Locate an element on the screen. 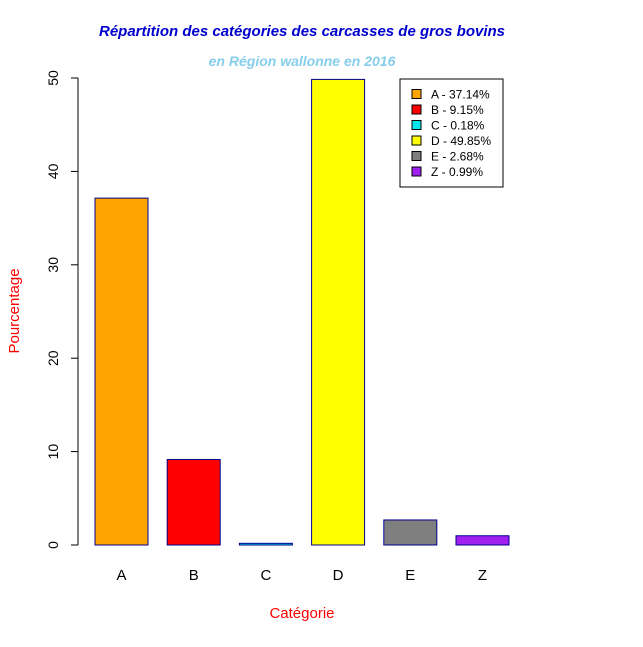 Image resolution: width=643 pixels, height=647 pixels. legend-entry: B - 9.15% is located at coordinates (457, 110).